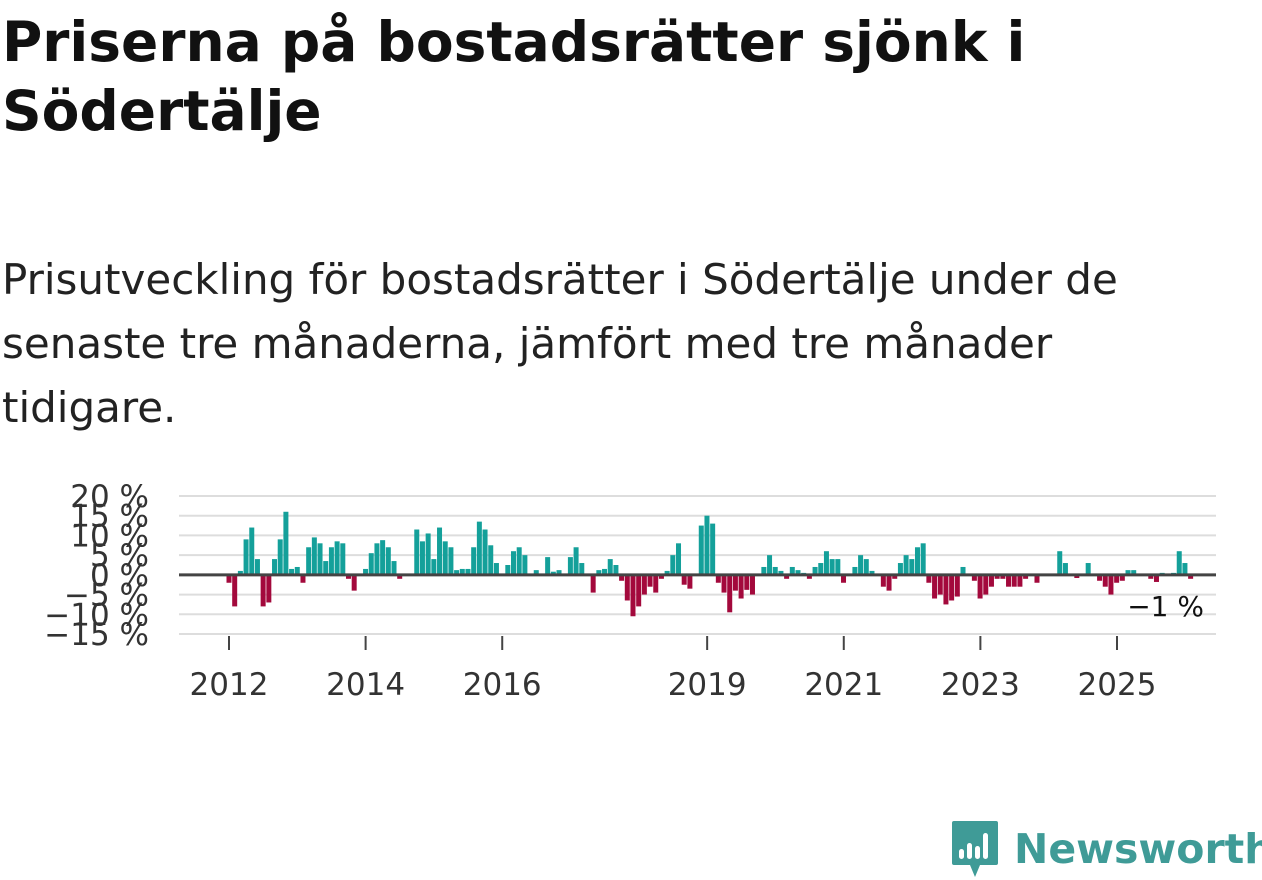  I want to click on y-tick-label: −5 %, so click(106, 596).